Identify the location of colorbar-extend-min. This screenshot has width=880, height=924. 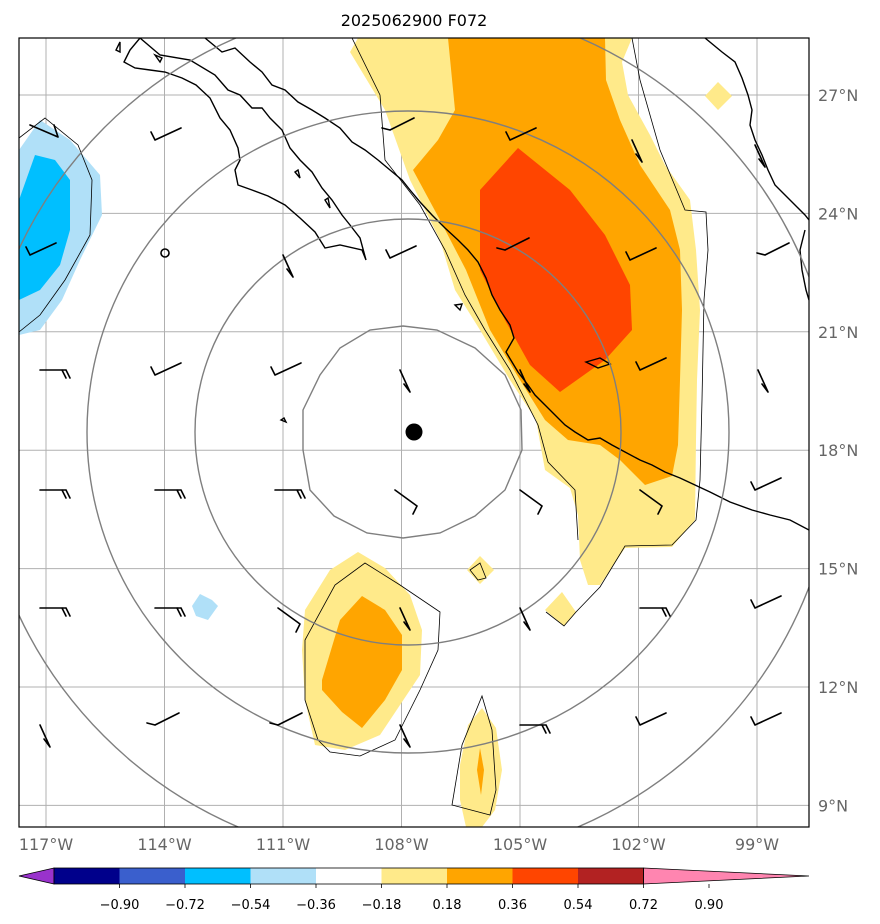
(36, 876).